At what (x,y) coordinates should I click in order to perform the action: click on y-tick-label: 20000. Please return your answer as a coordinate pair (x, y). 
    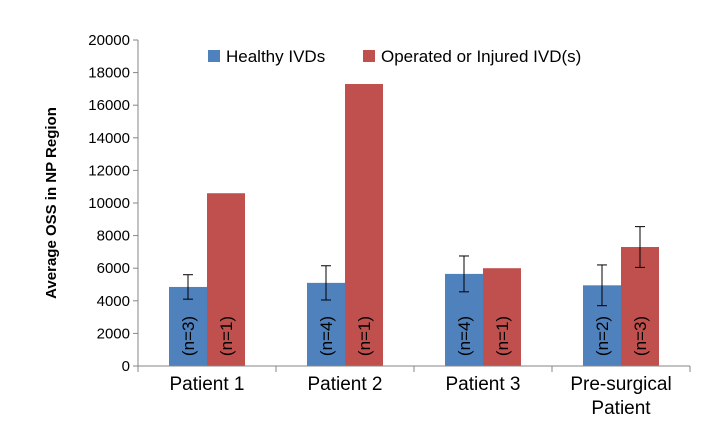
    Looking at the image, I should click on (109, 40).